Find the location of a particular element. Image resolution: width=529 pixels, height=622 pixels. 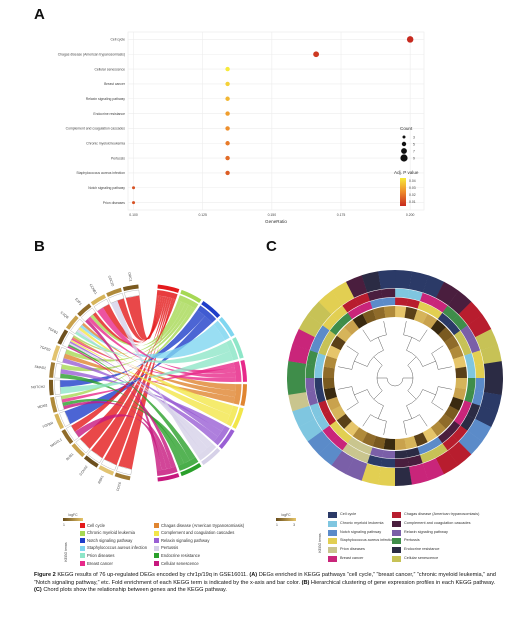

dendrogram-area is located at coordinates (395, 378).